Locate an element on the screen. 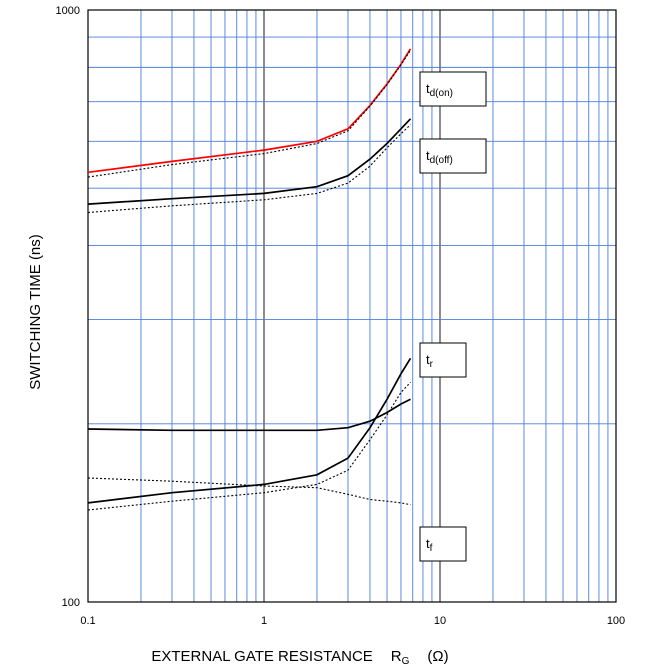  x-tick-label: 0.1 is located at coordinates (87, 621).